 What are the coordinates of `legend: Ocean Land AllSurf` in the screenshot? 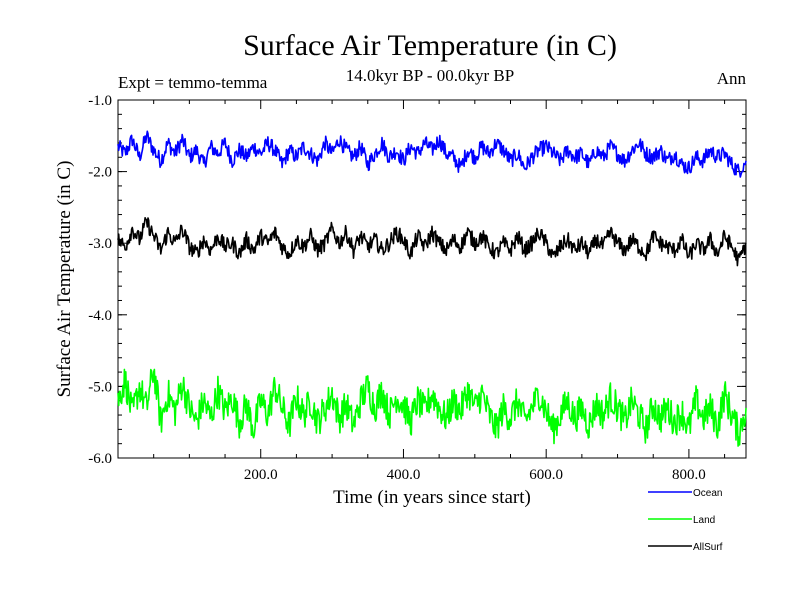 It's located at (685, 520).